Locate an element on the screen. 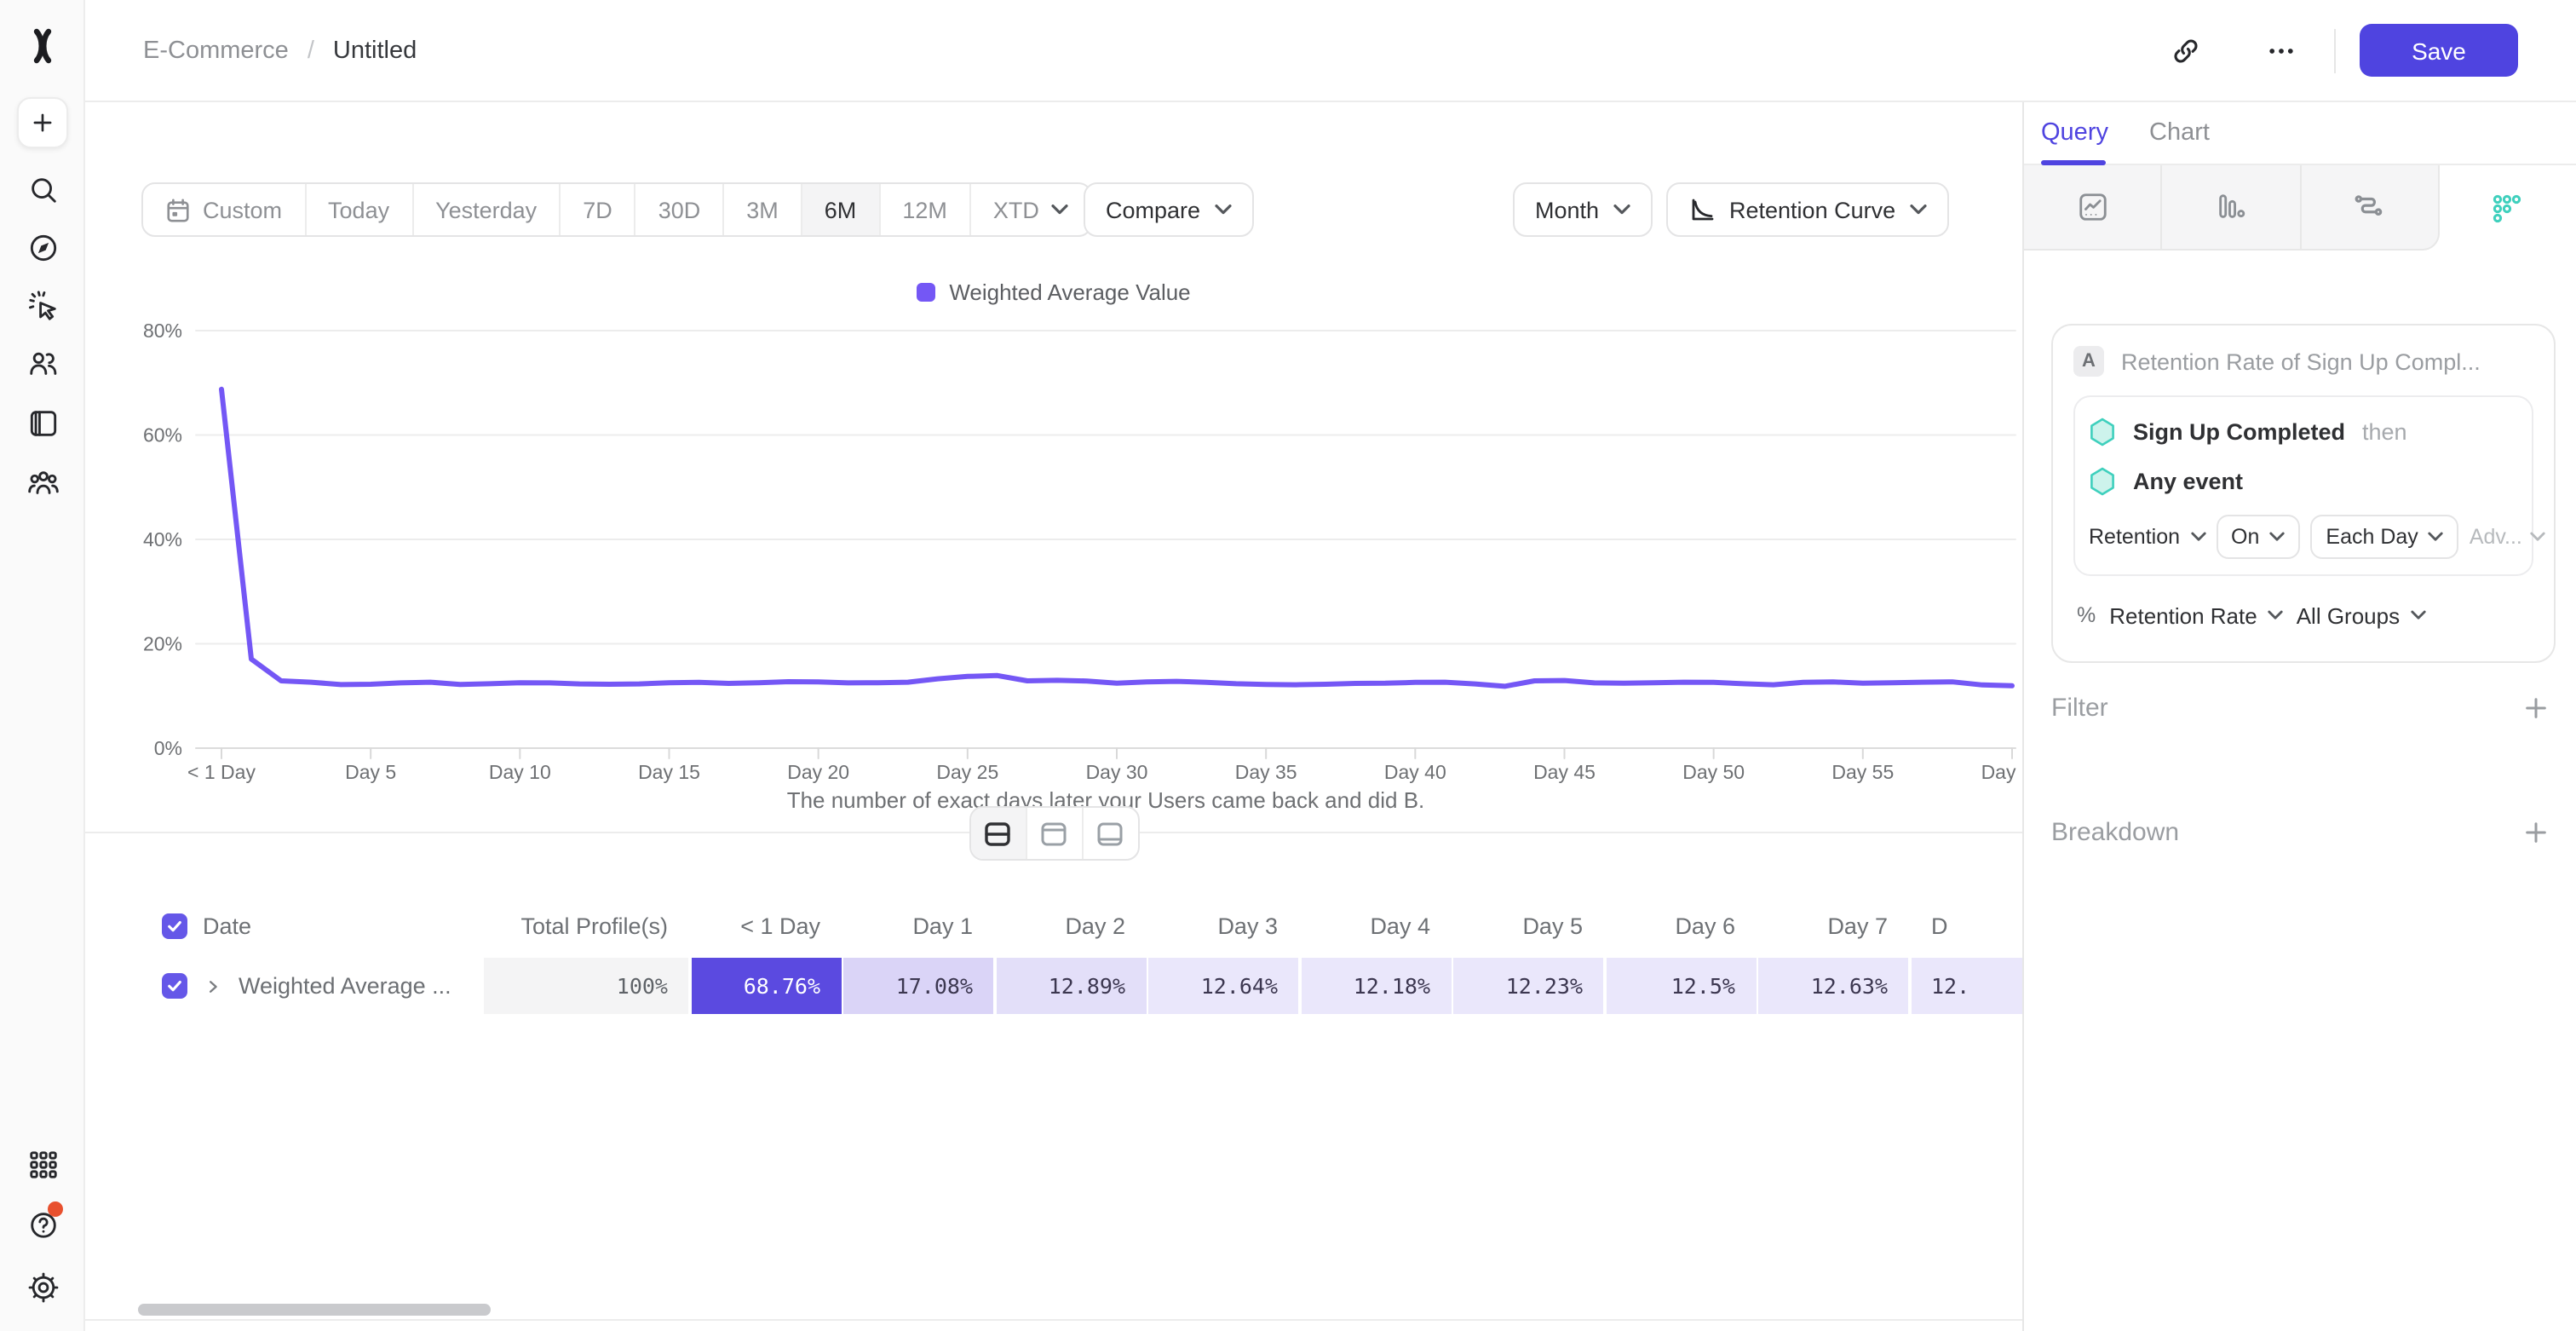 This screenshot has width=2576, height=1331. date-range-xtd: XTD is located at coordinates (1031, 209).